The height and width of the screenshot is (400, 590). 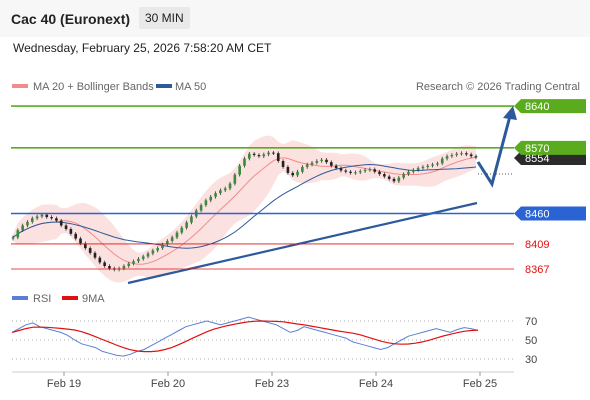 I want to click on x-axis: Feb 19 Feb 20 Feb 23 Feb 24 Feb 25, so click(x=272, y=381).